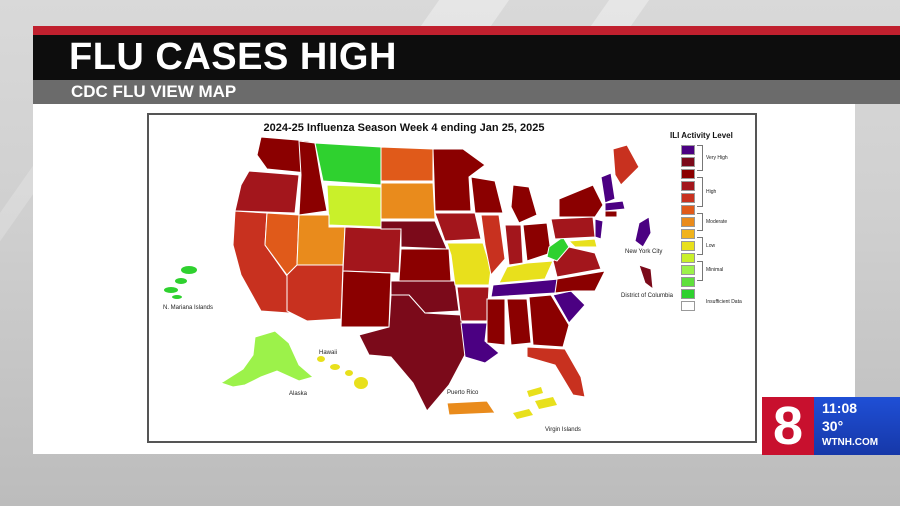 This screenshot has height=506, width=900. Describe the element at coordinates (646, 277) in the screenshot. I see `dc-inset` at that location.